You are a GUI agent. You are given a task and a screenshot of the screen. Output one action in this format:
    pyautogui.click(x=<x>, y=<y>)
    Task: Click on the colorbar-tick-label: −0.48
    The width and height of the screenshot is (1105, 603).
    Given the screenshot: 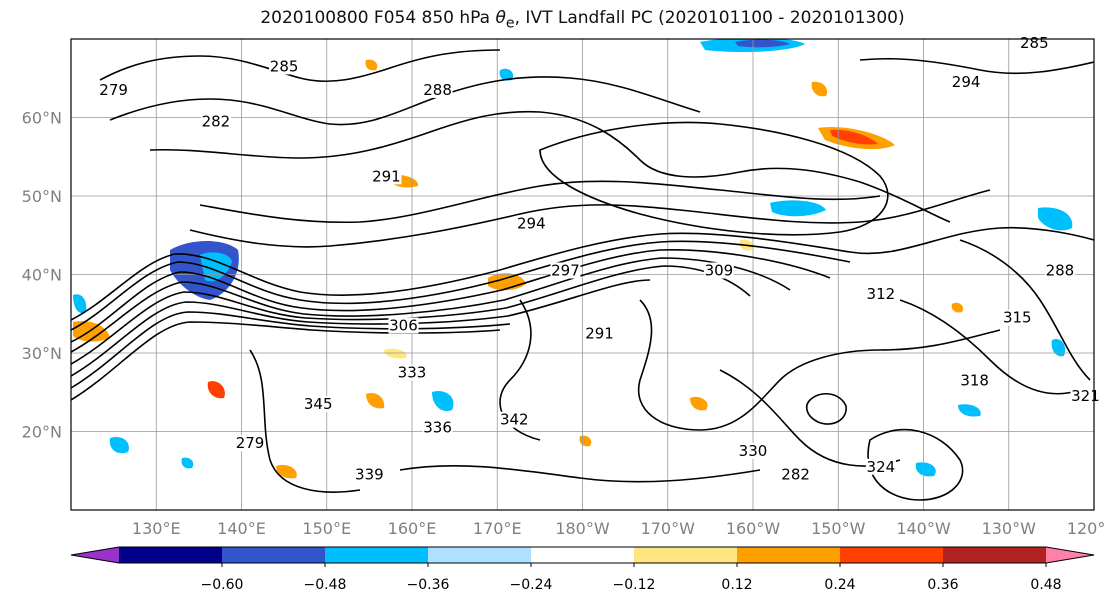 What is the action you would take?
    pyautogui.click(x=325, y=585)
    